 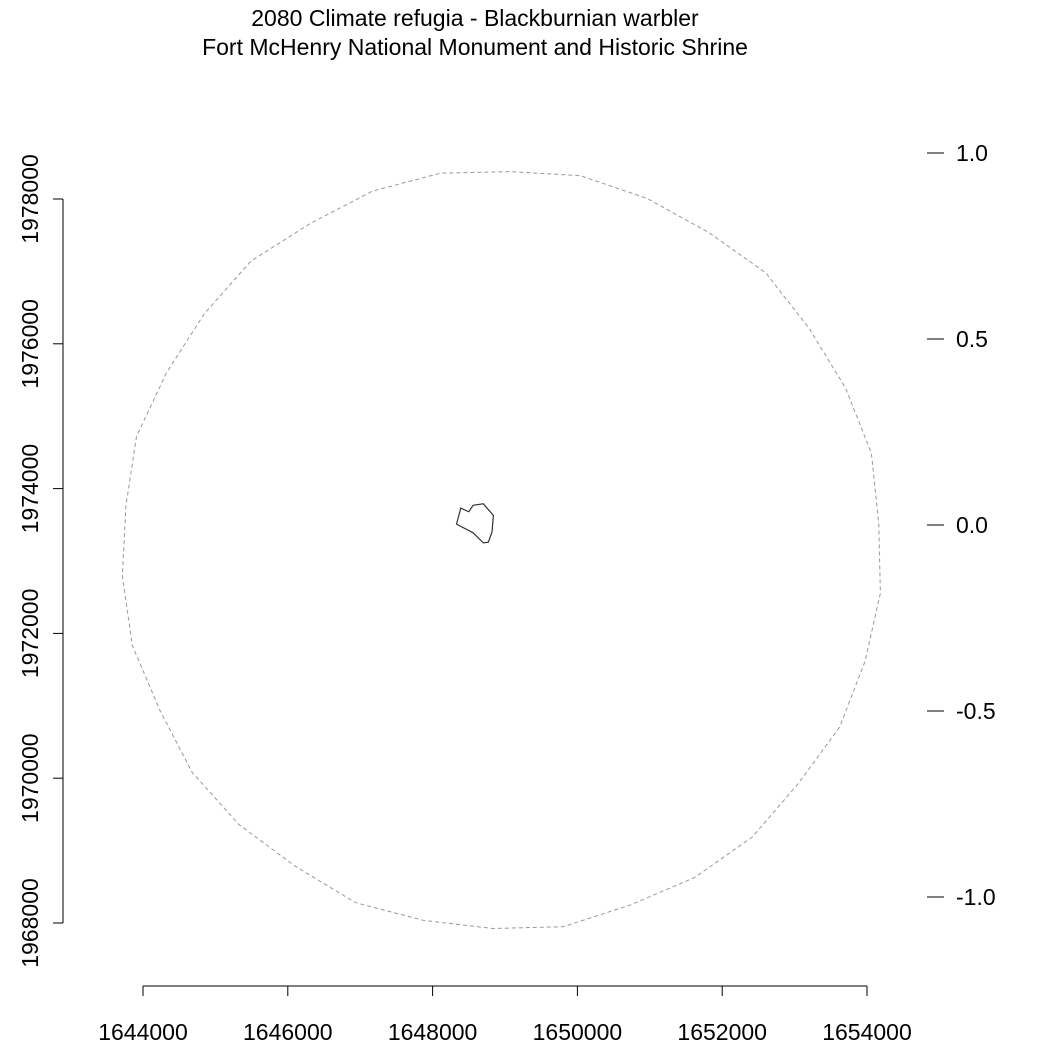 I want to click on x-tick-label: 1646000, so click(x=288, y=1032).